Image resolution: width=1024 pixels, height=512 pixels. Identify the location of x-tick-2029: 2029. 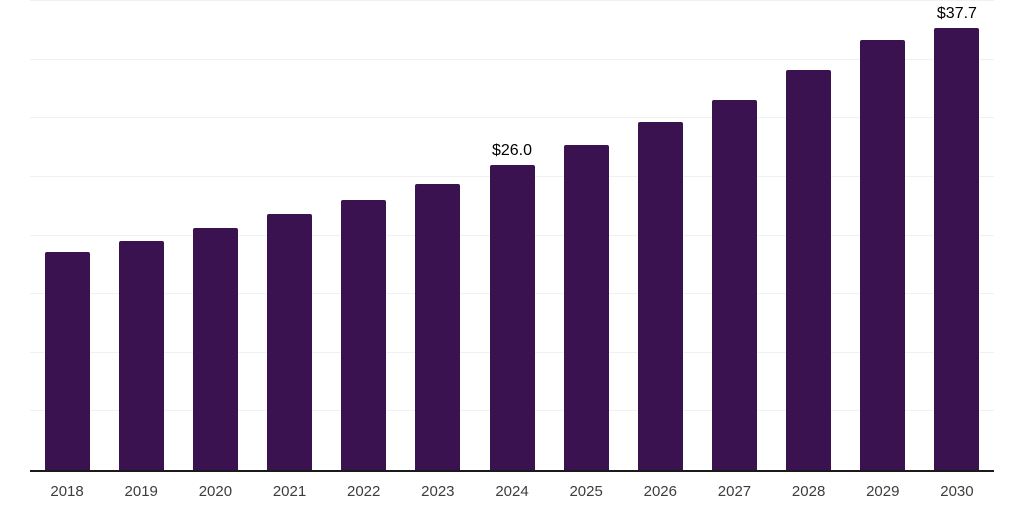
(883, 491).